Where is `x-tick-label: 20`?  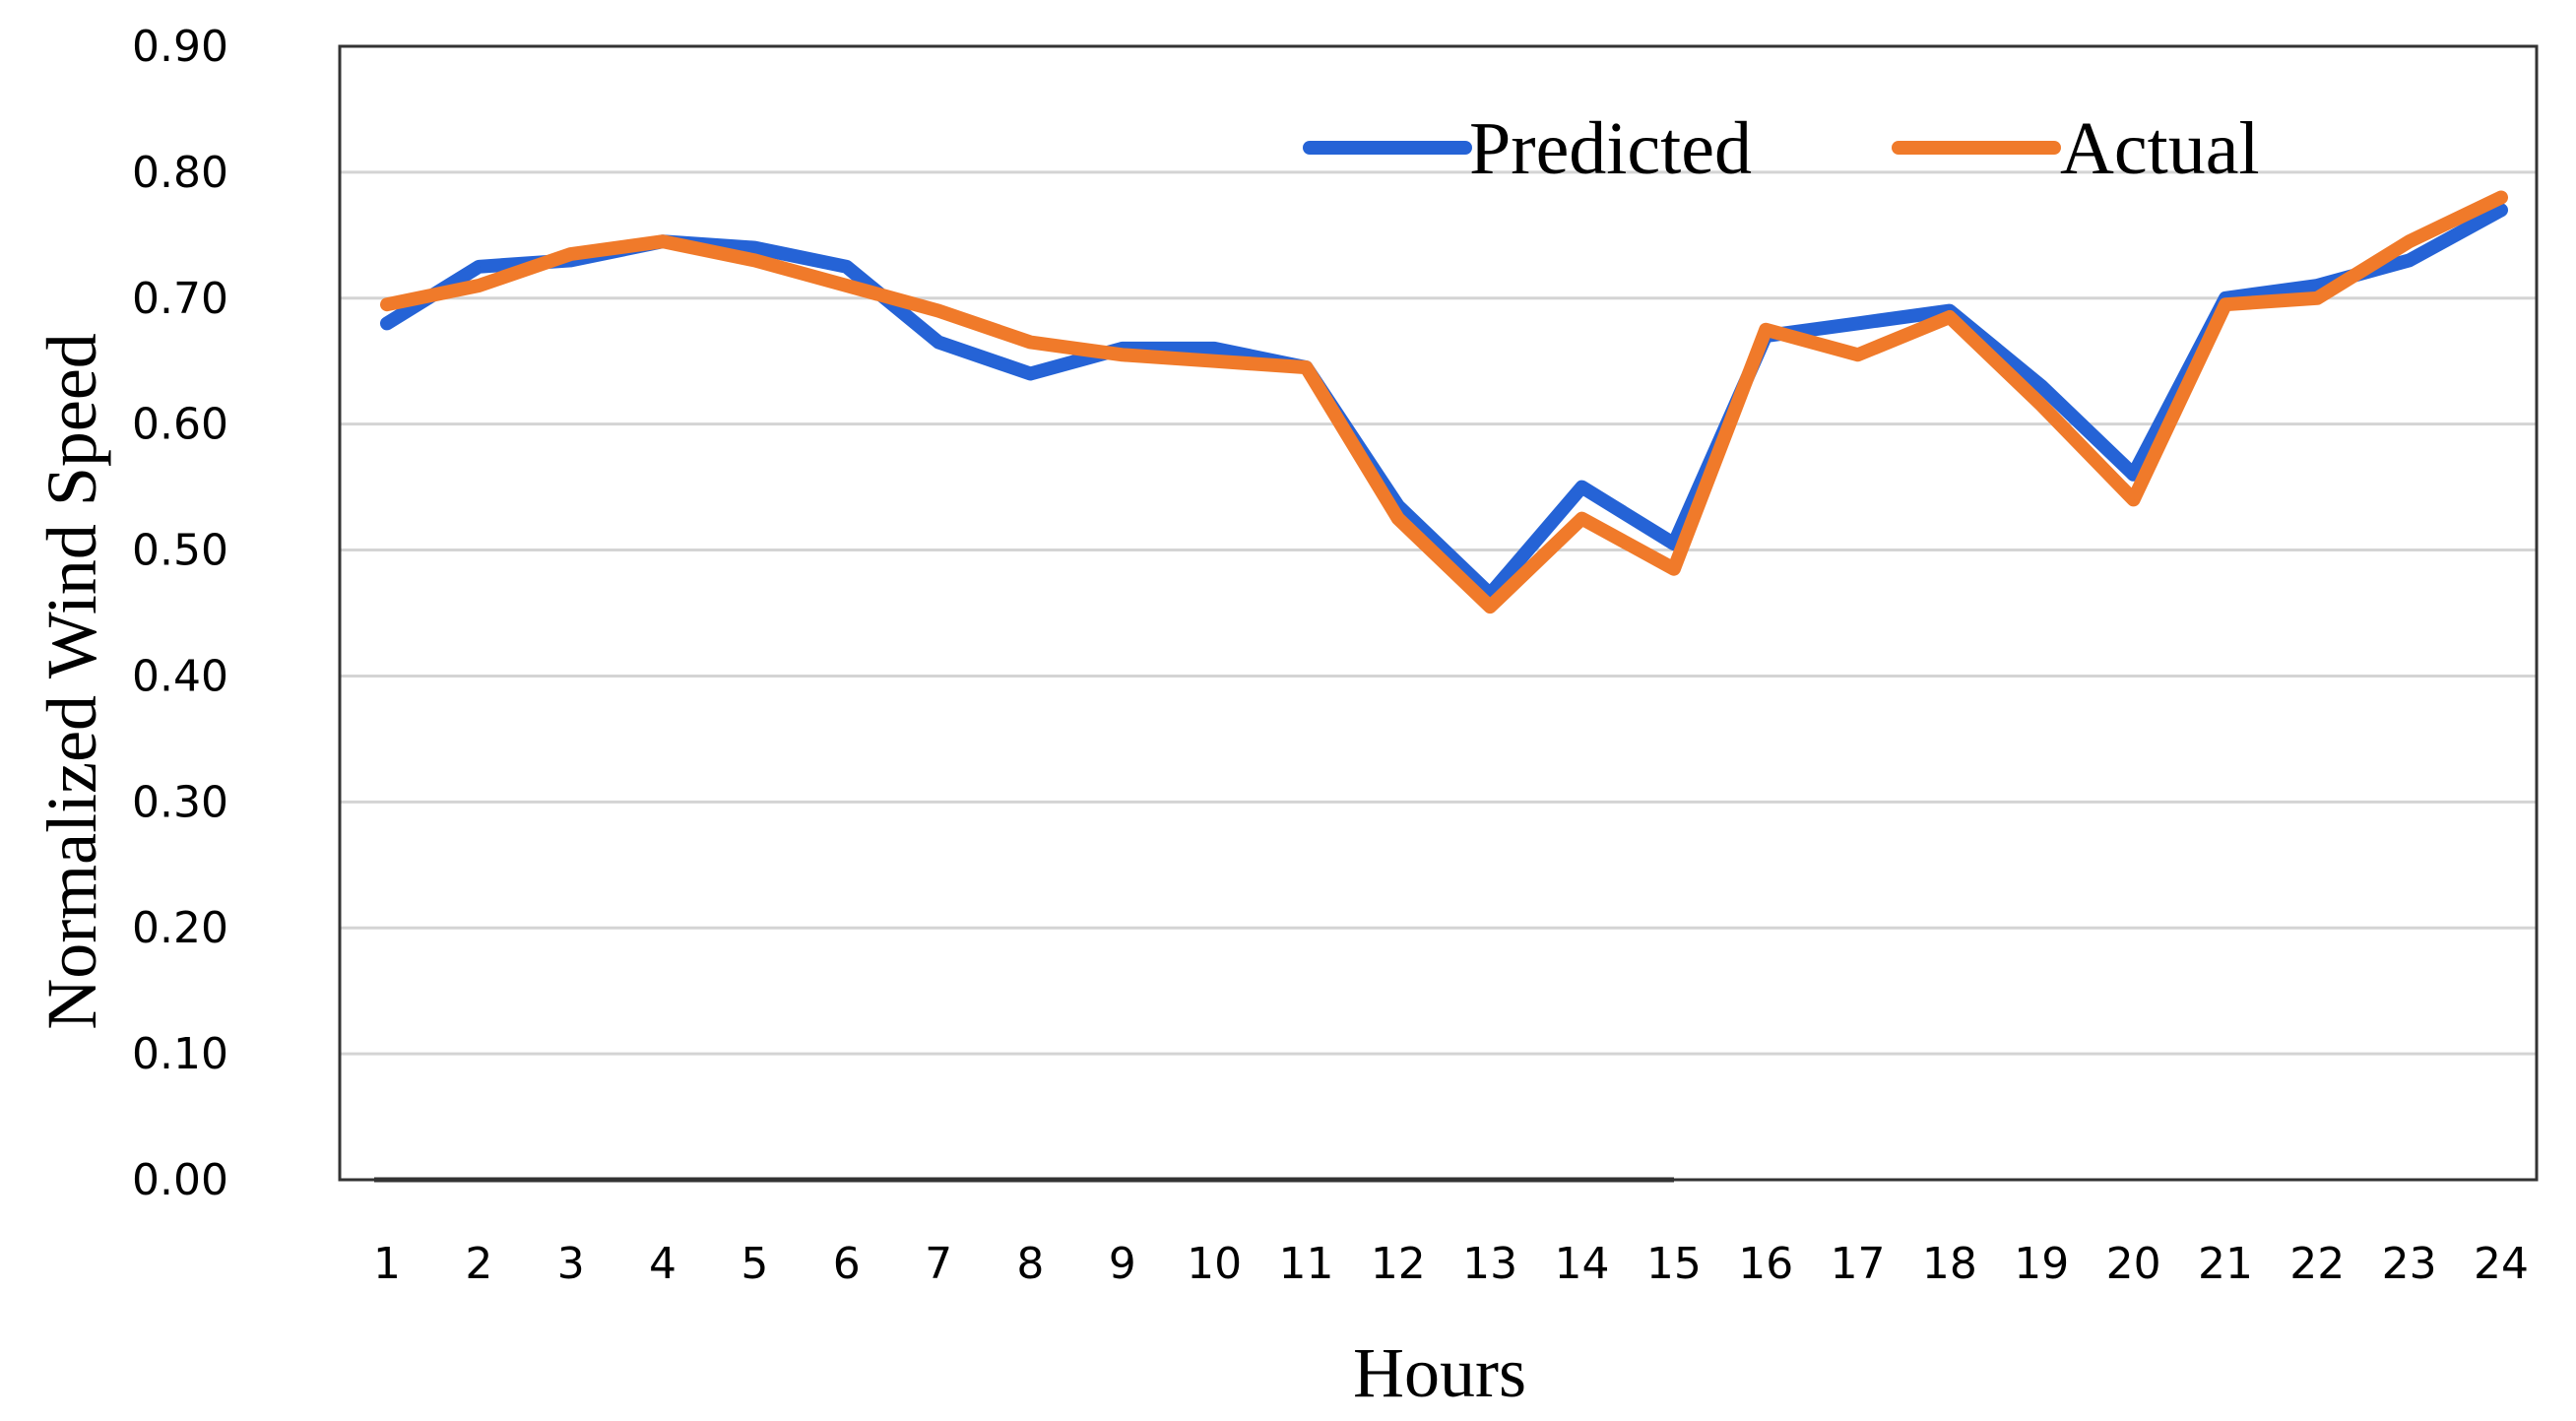 x-tick-label: 20 is located at coordinates (2133, 1264).